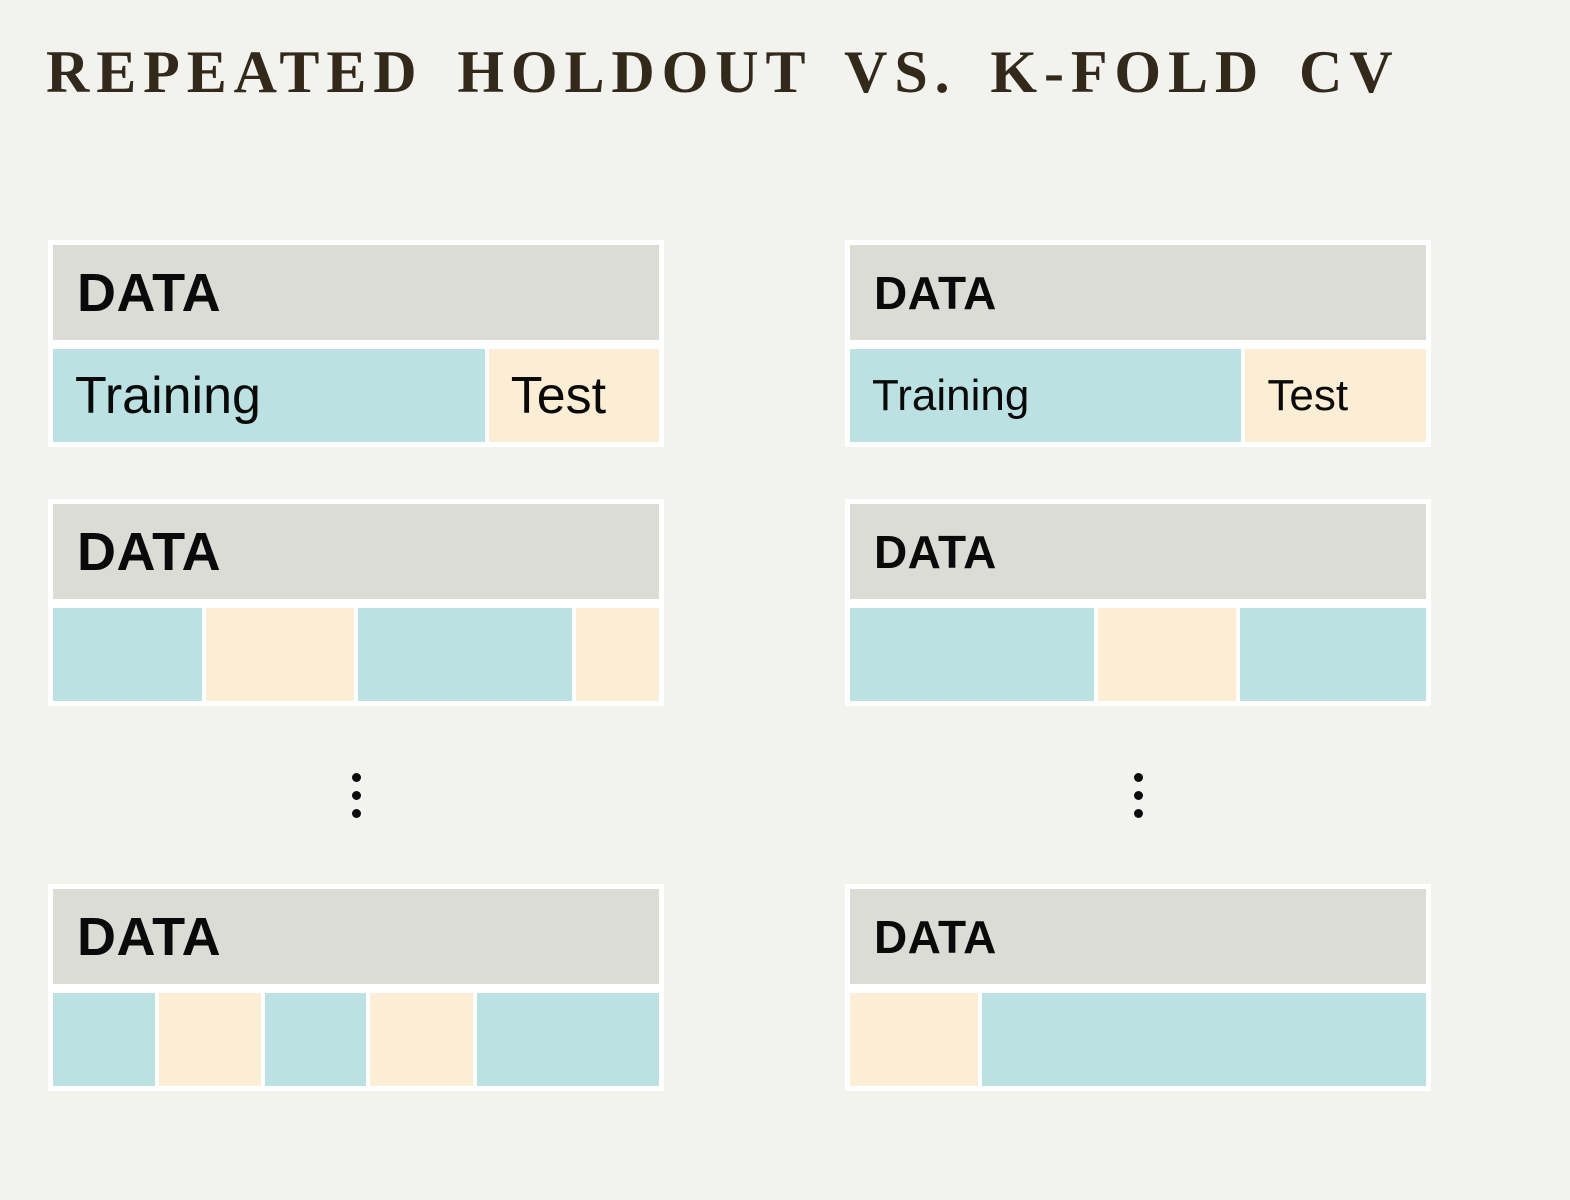  I want to click on data-block-kfold-cv-2: DATA, so click(1138, 602).